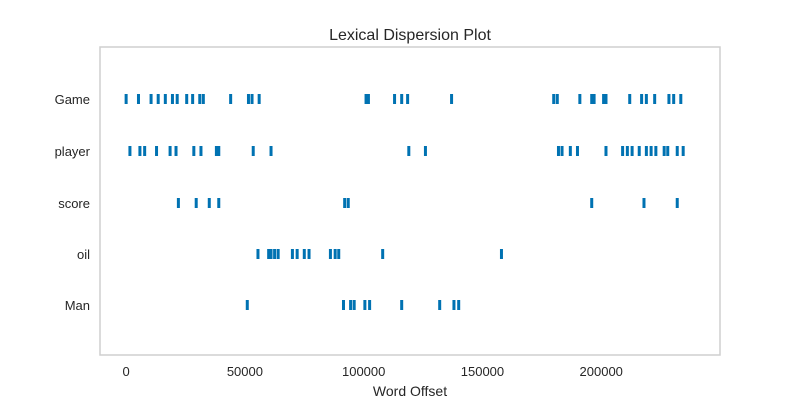  I want to click on y-axis-labels: Game player score oil Man, so click(73, 202).